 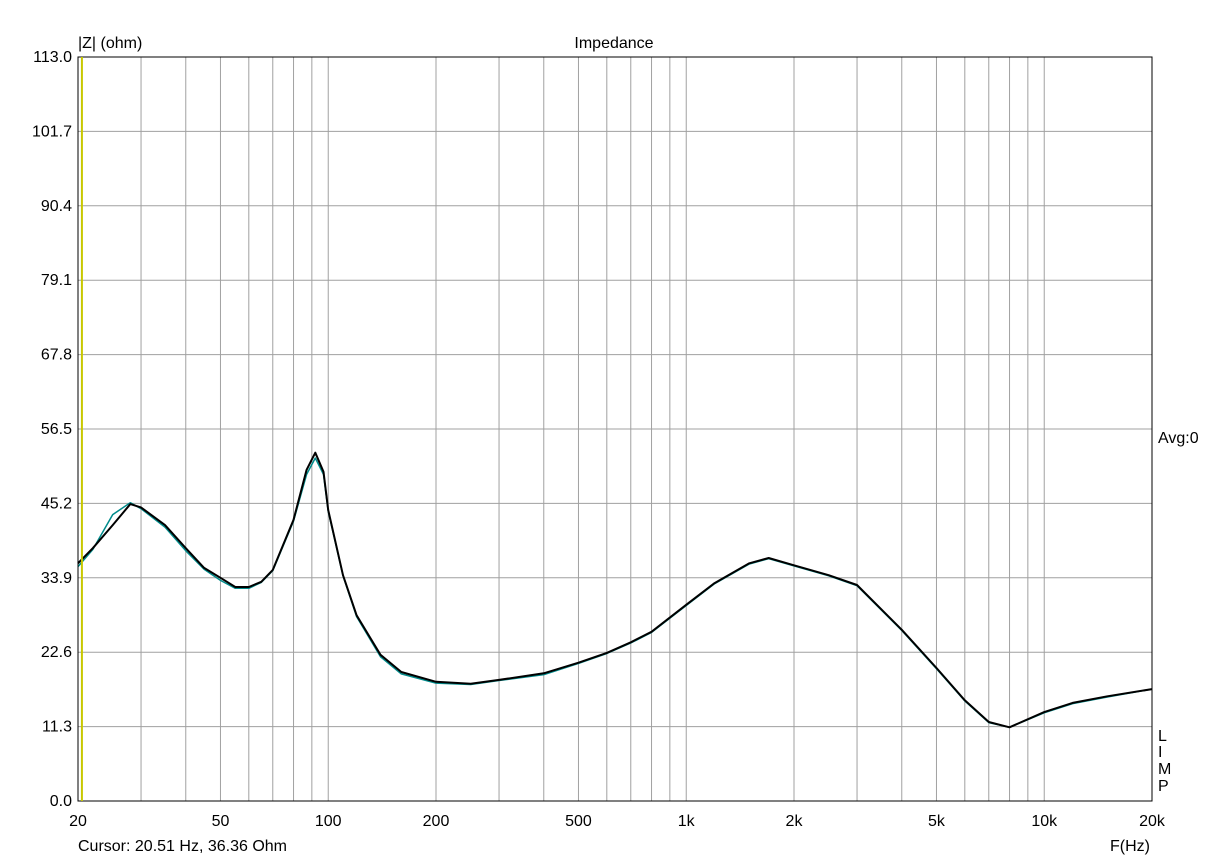 What do you see at coordinates (56, 503) in the screenshot?
I see `y-tick-label: 45.2` at bounding box center [56, 503].